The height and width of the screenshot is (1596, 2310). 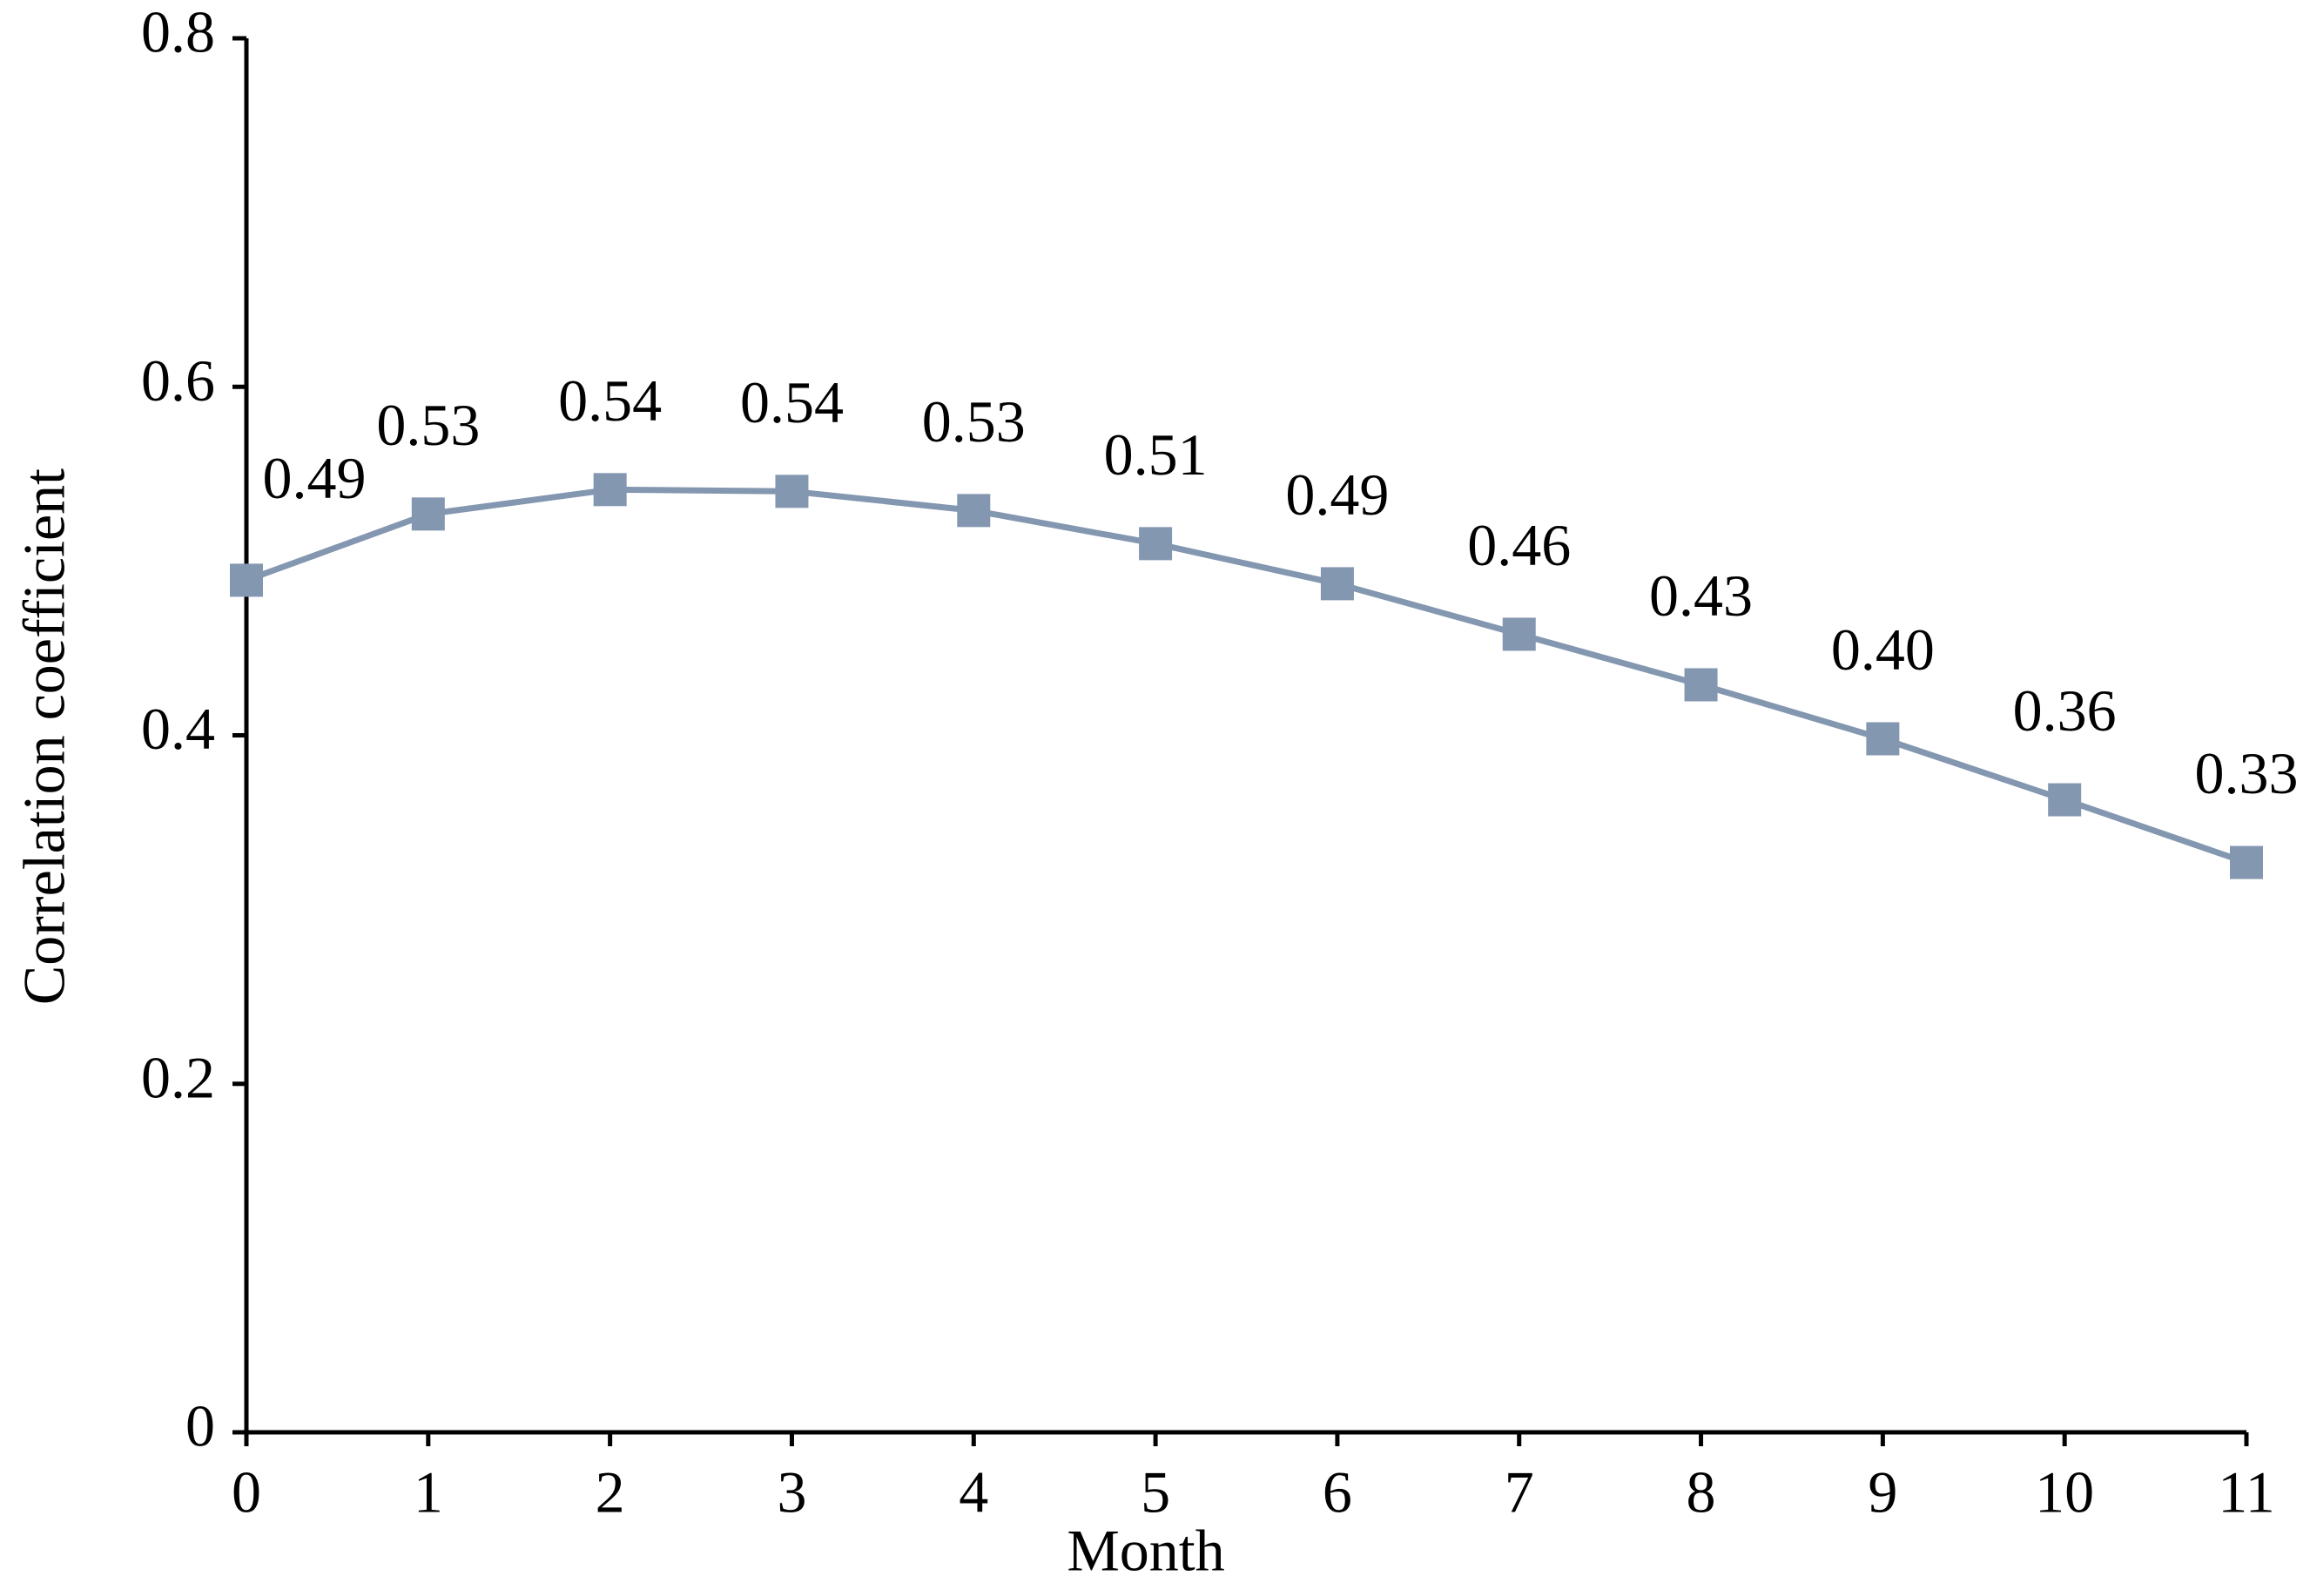 What do you see at coordinates (1155, 1492) in the screenshot?
I see `x-tick-label: 5` at bounding box center [1155, 1492].